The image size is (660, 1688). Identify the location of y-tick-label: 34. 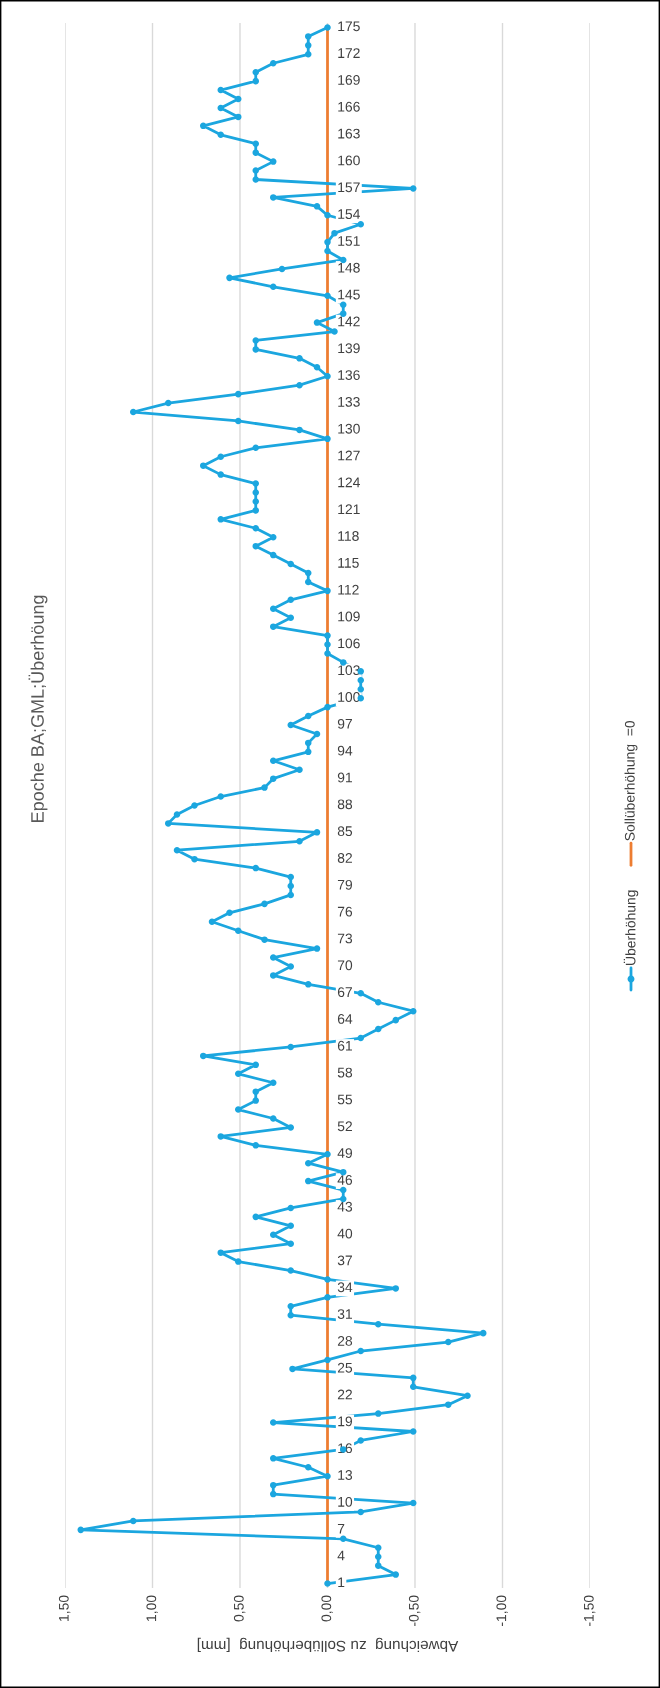
(345, 1287).